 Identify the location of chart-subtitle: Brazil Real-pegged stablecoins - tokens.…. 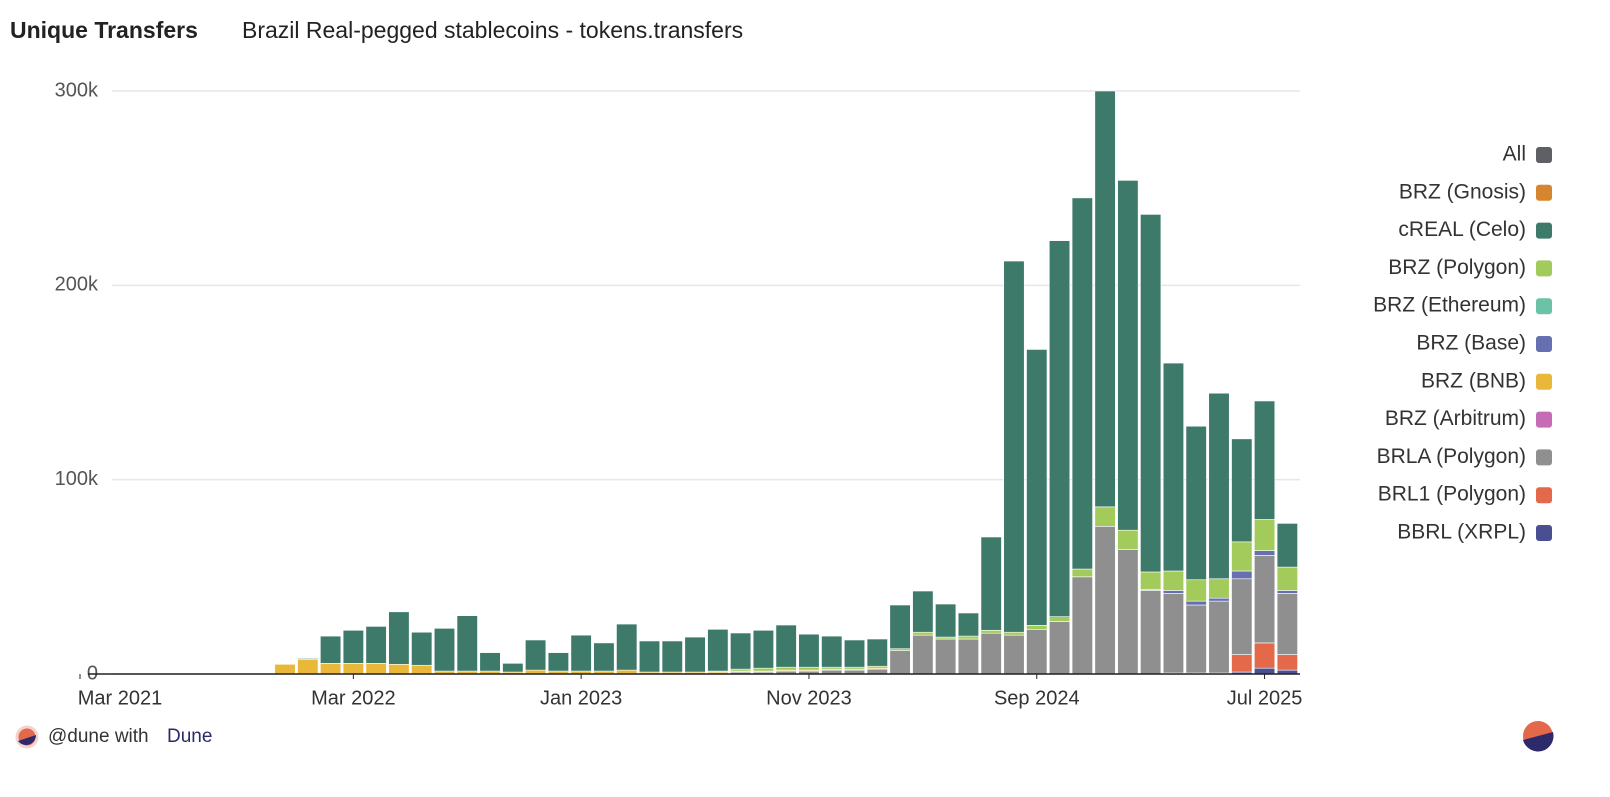
(492, 30).